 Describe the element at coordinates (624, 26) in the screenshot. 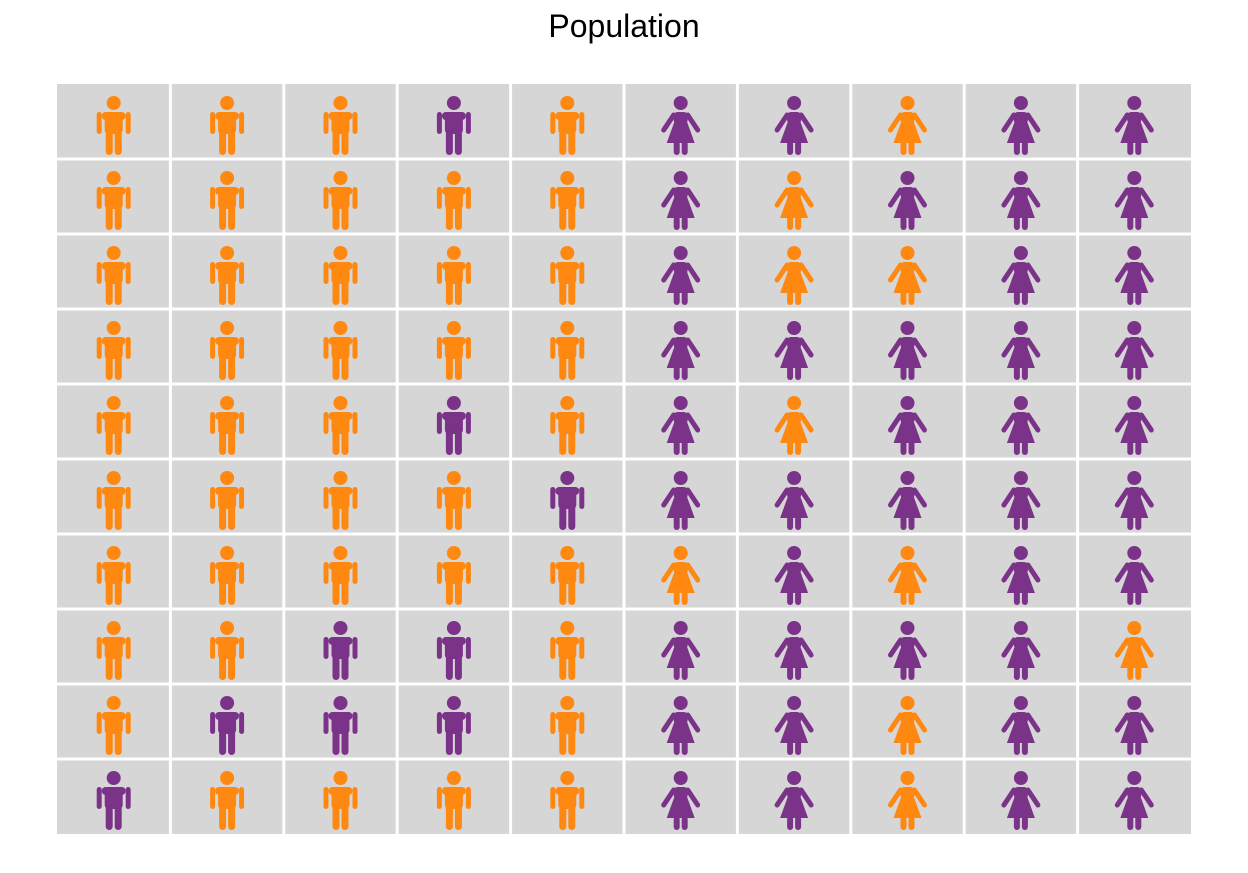

I see `chart-title: Population` at that location.